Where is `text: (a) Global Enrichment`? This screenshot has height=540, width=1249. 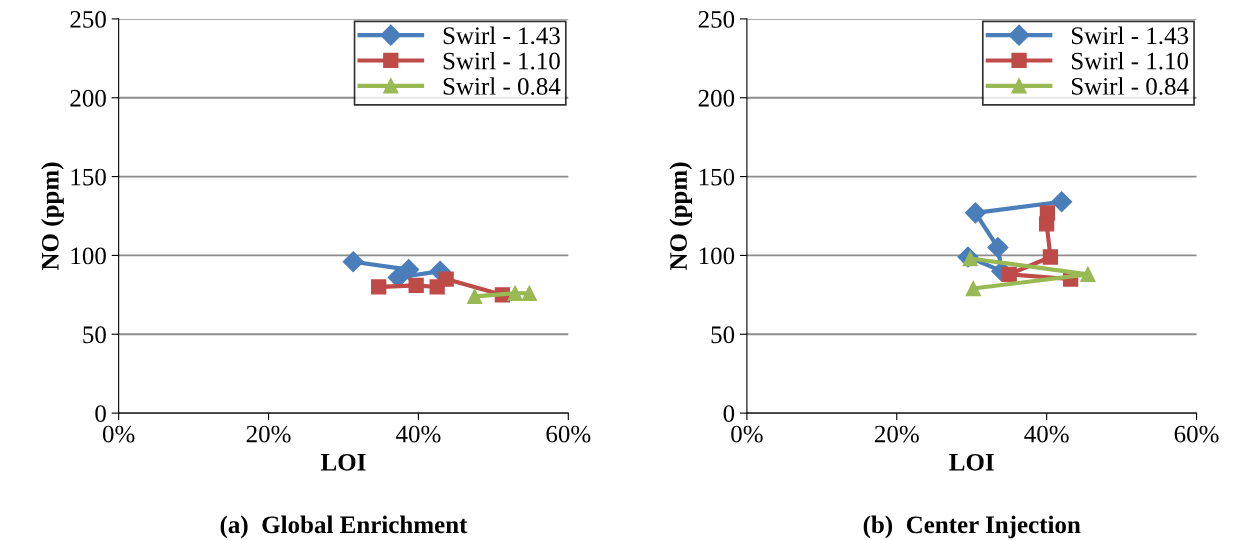
text: (a) Global Enrichment is located at coordinates (344, 527).